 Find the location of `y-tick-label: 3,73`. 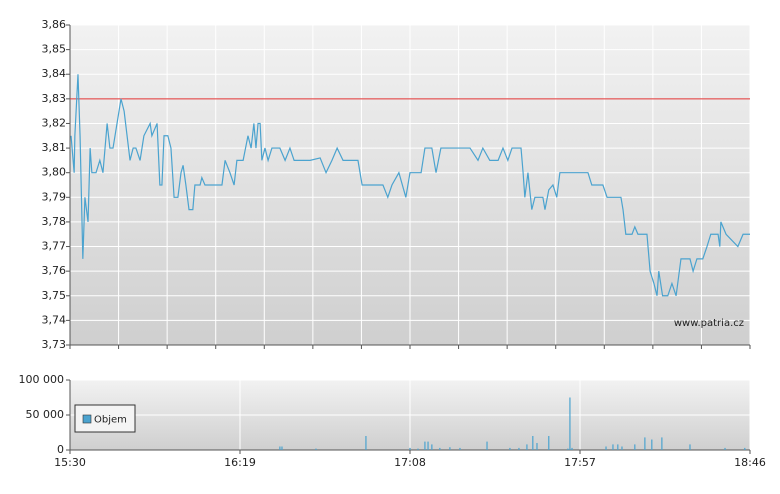

y-tick-label: 3,73 is located at coordinates (54, 344).